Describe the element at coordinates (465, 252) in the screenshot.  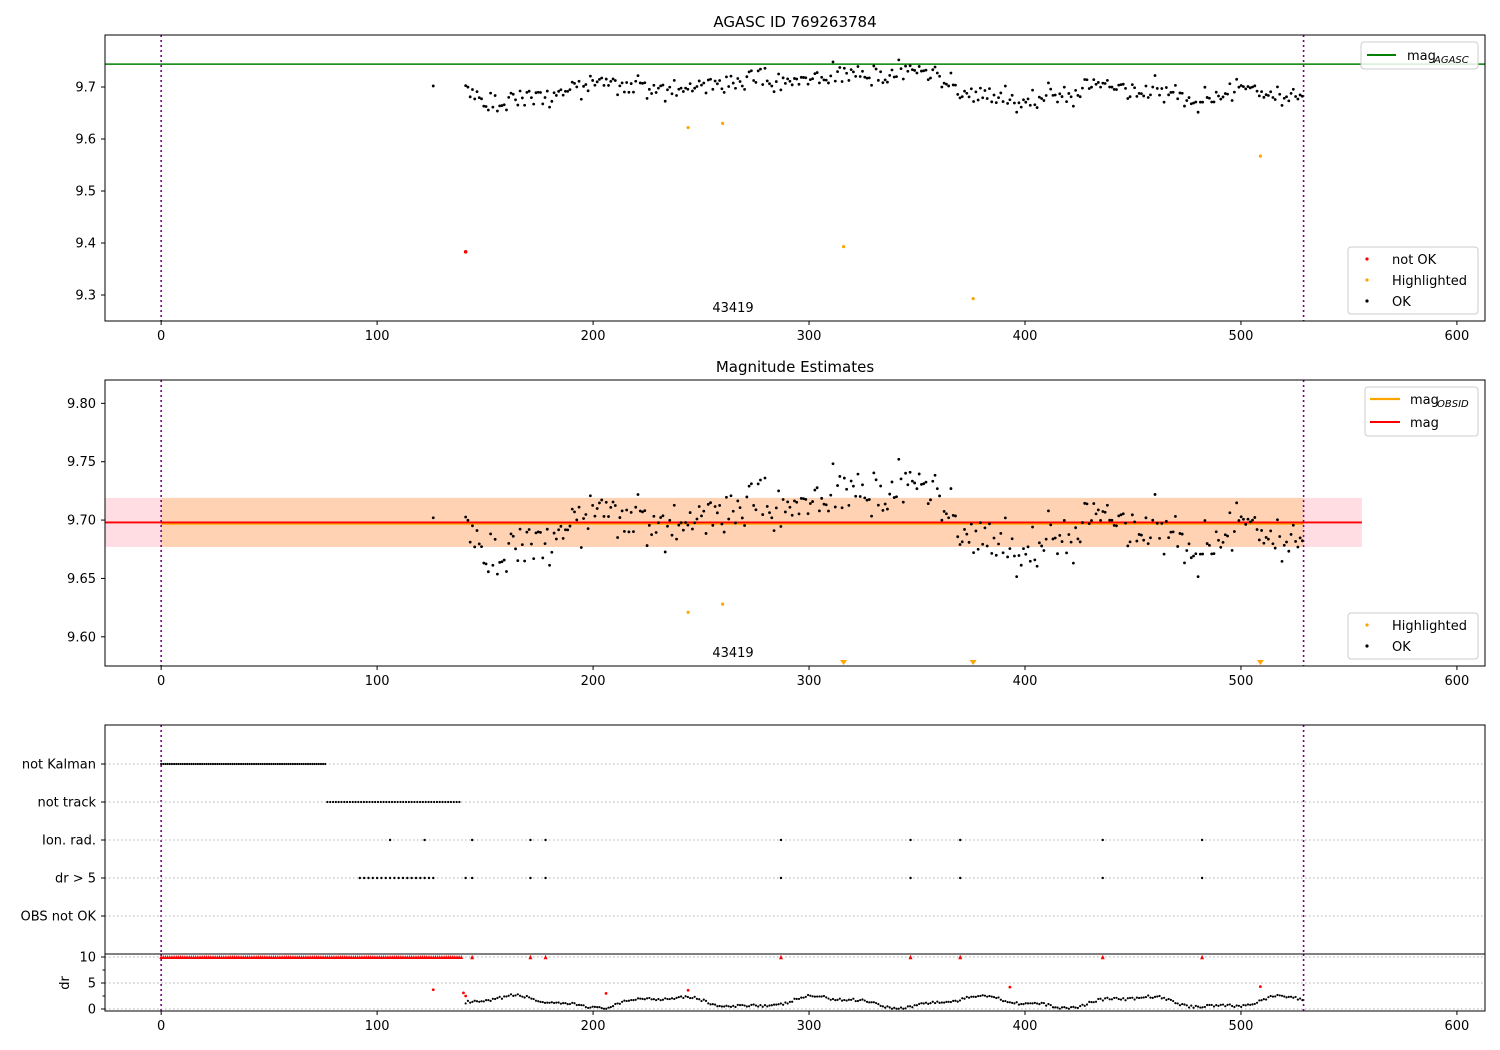
I see `not-ok-point` at that location.